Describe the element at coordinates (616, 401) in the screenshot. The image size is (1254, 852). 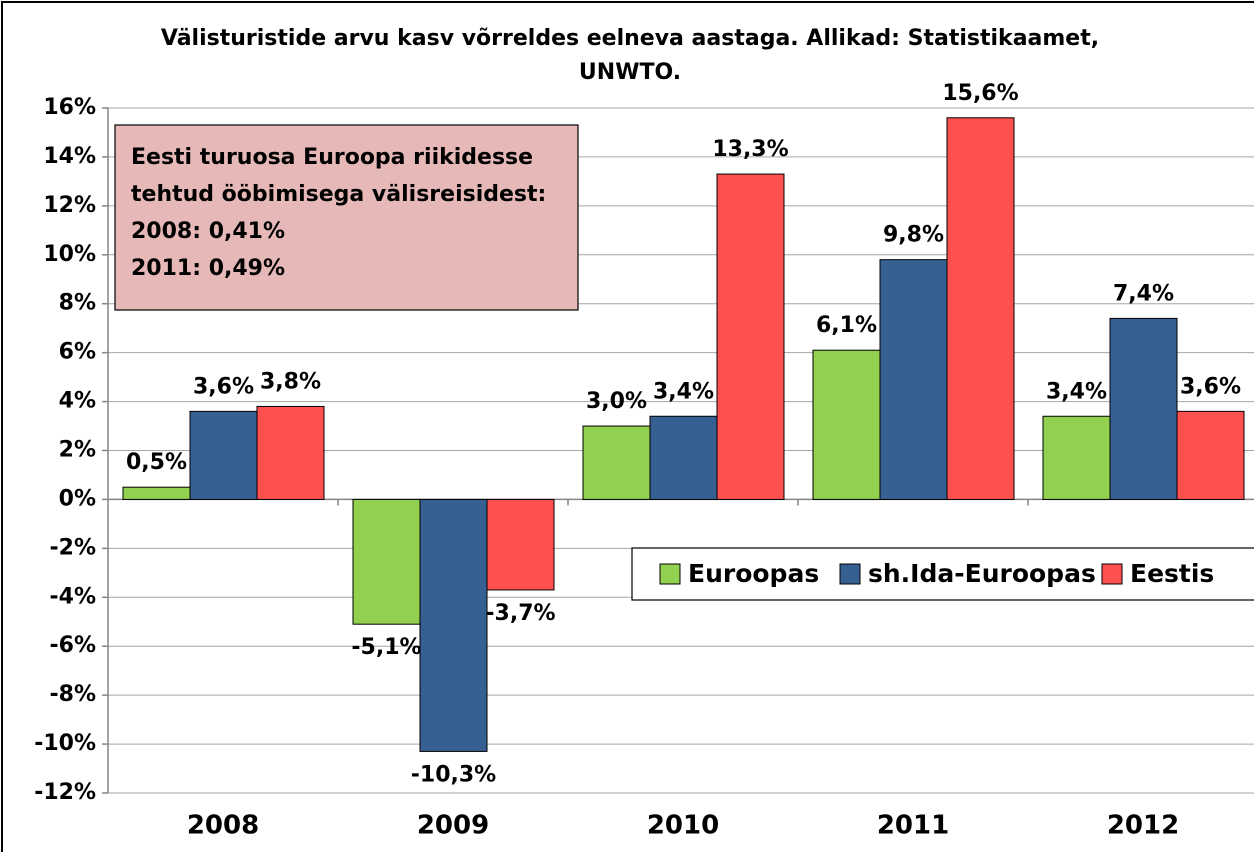
I see `data-label: 3,0%` at that location.